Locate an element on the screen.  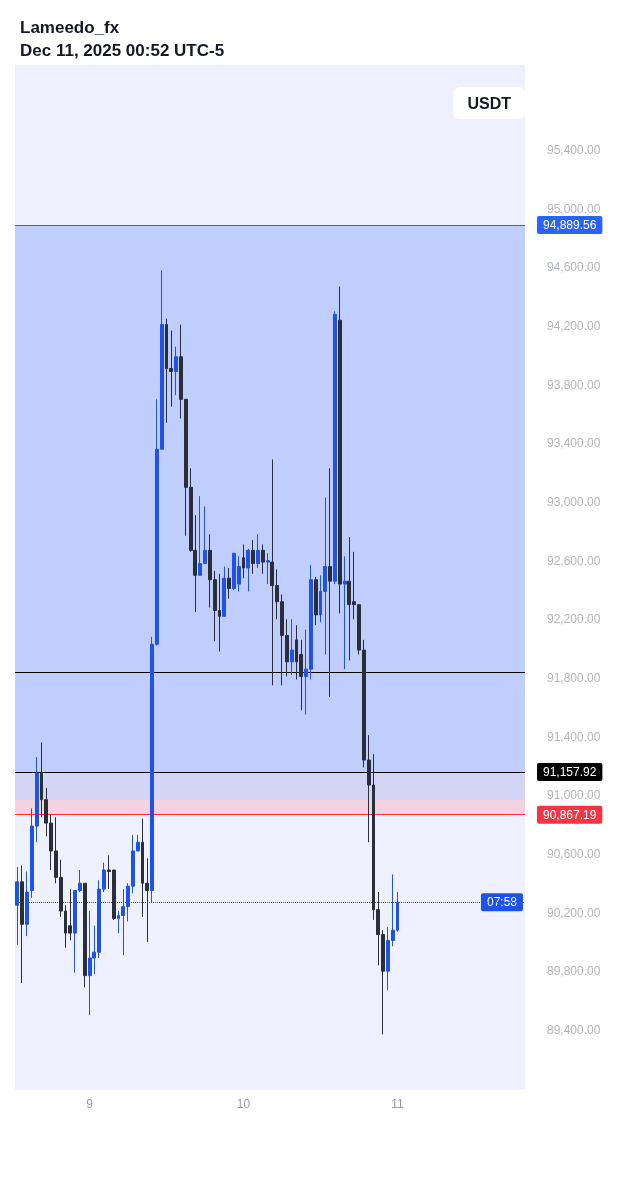
y-tick-label: 89,400.00 is located at coordinates (574, 1029).